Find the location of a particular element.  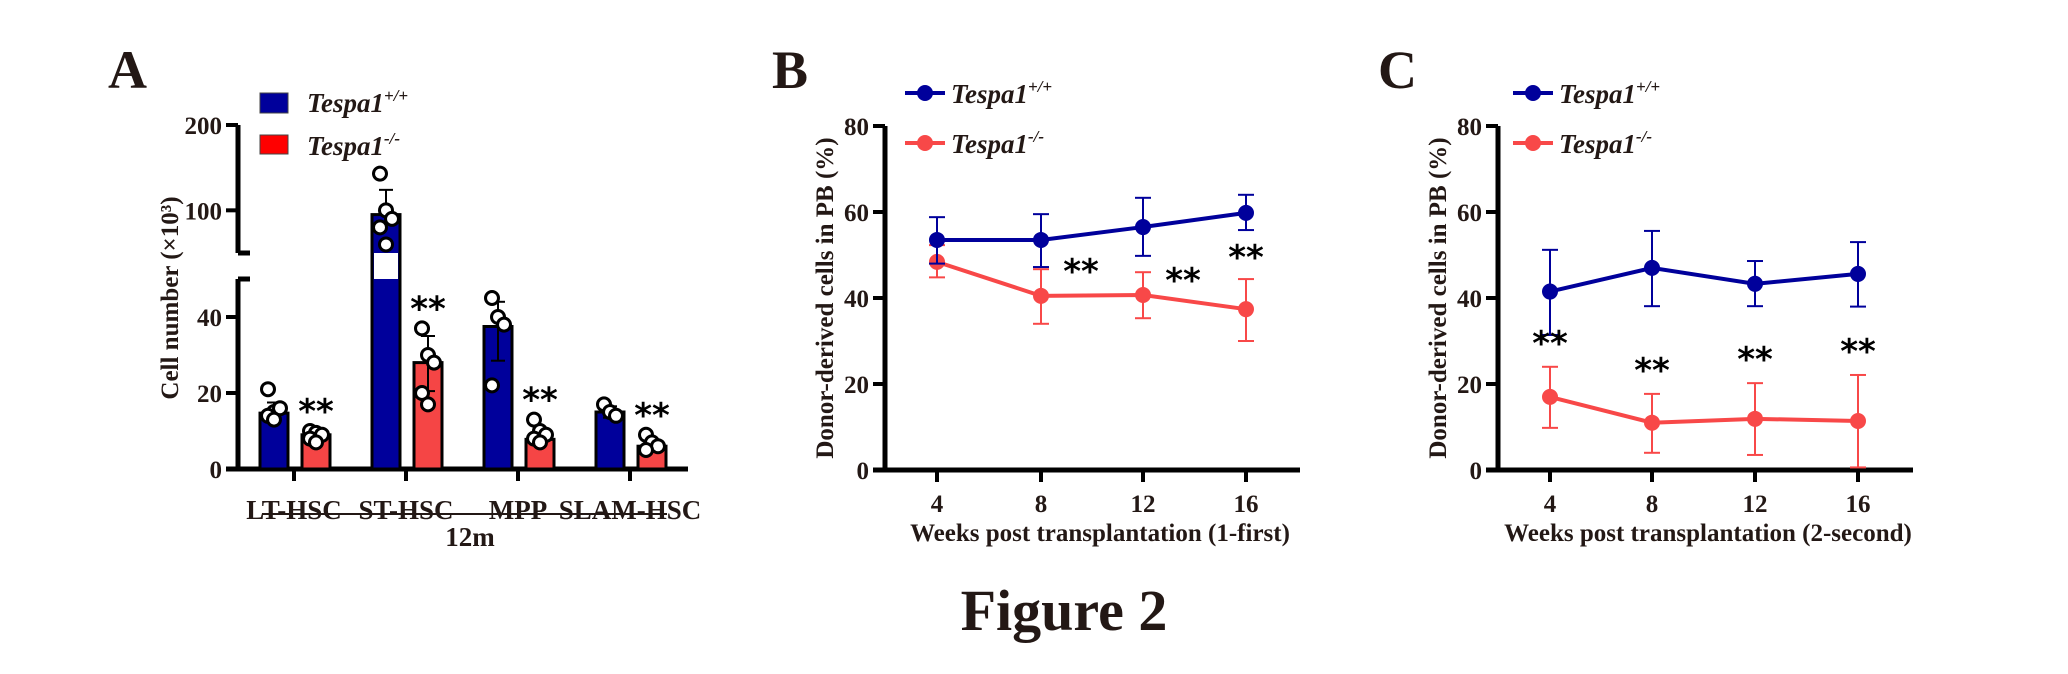

panel-label-b: B is located at coordinates (790, 70).